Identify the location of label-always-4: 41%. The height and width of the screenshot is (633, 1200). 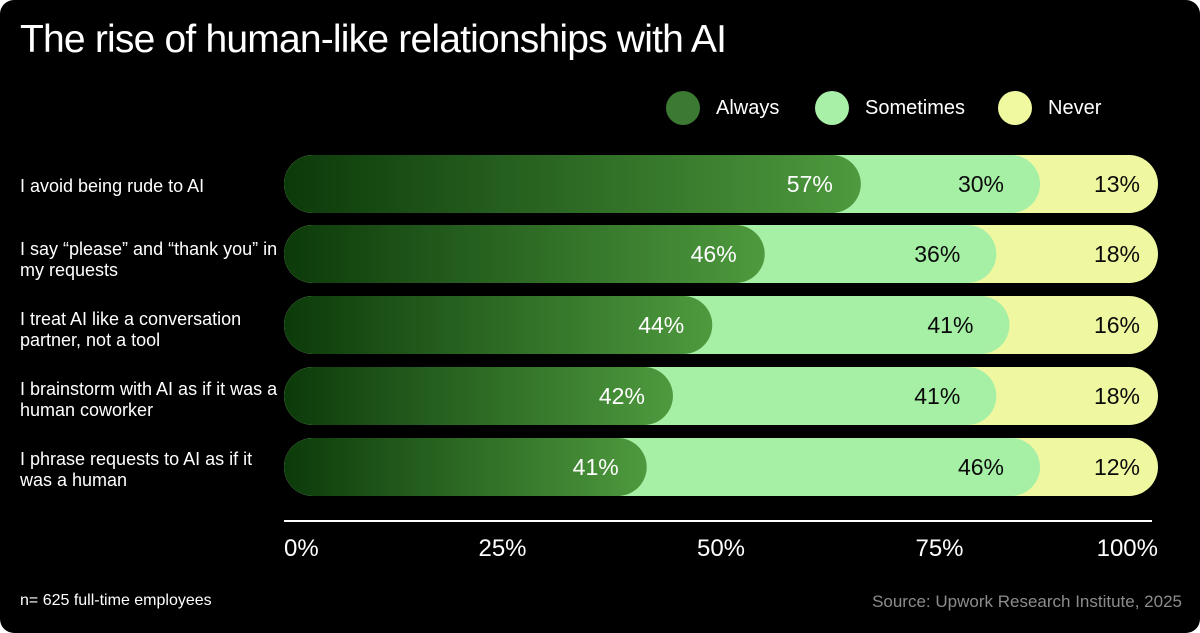
(596, 467).